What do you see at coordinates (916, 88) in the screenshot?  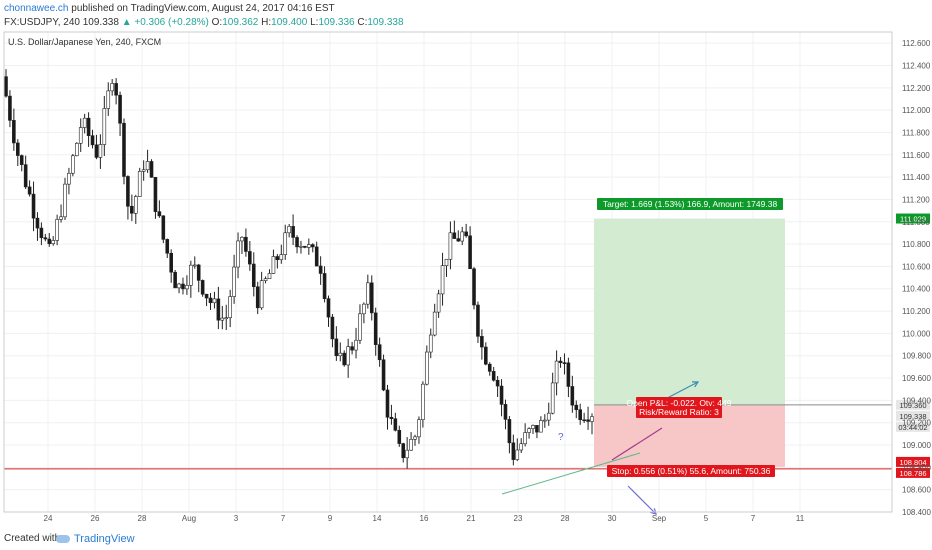 I see `y-tick-label: 112.200` at bounding box center [916, 88].